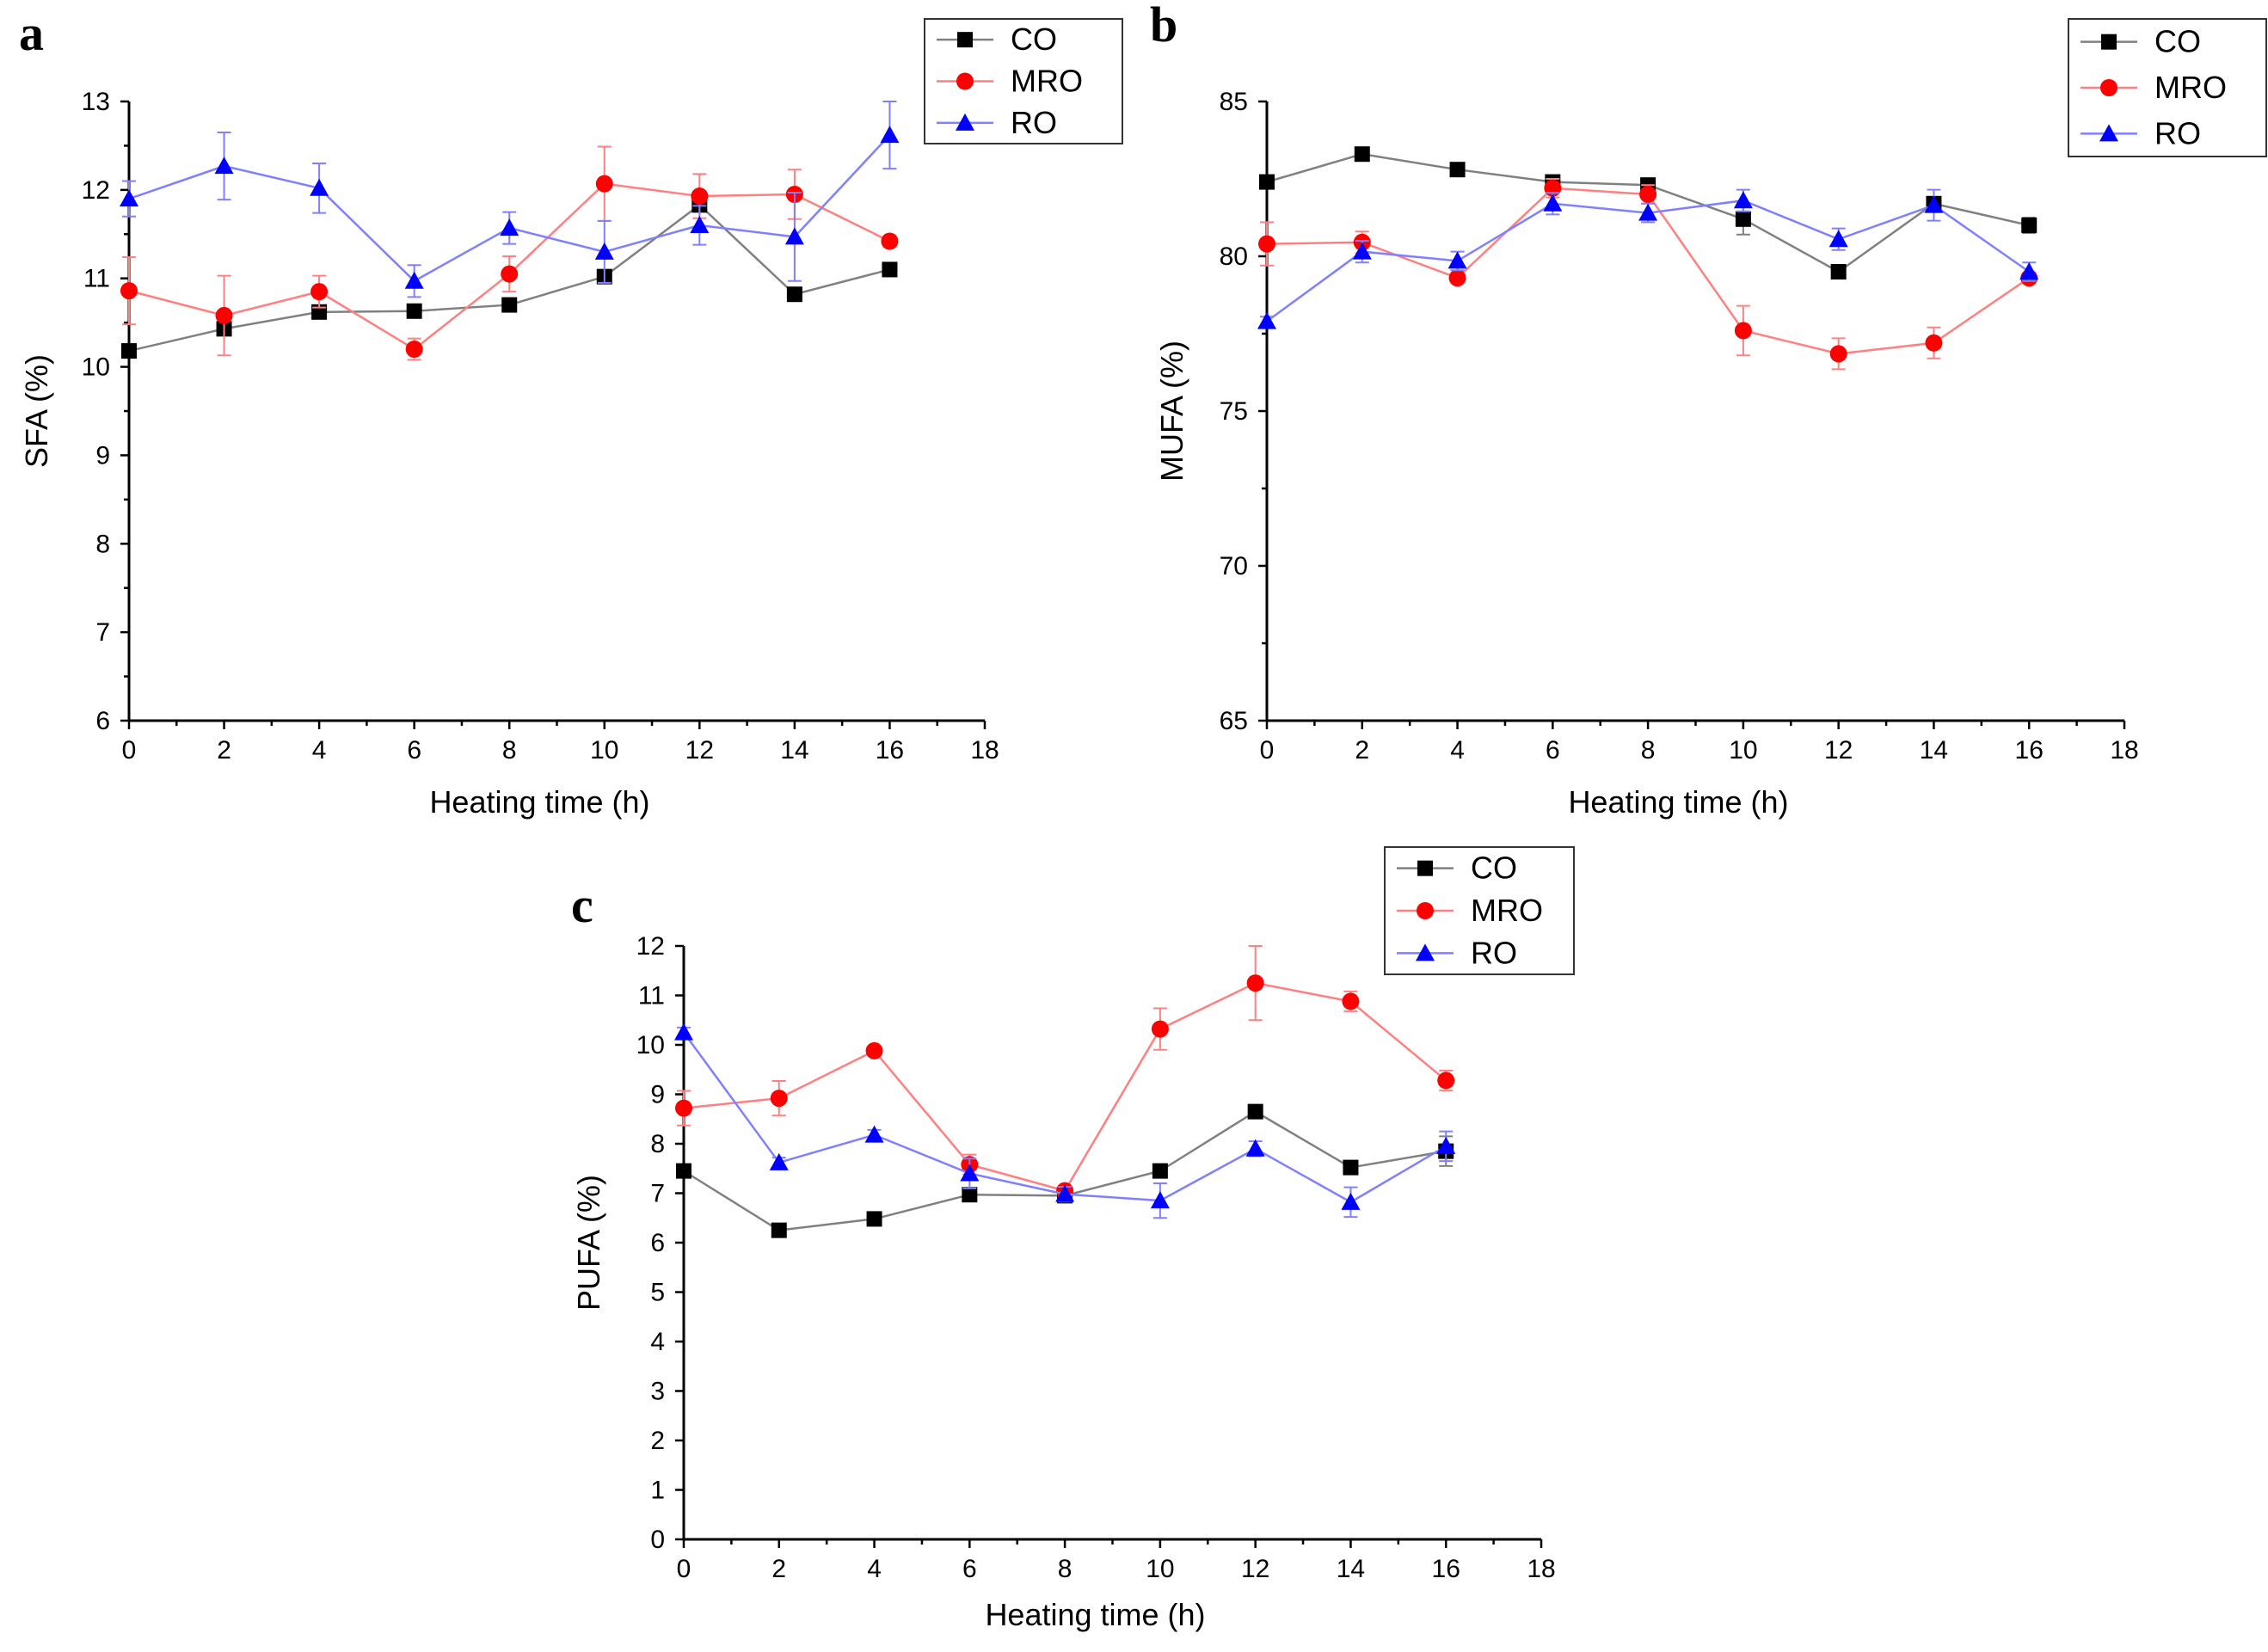 The height and width of the screenshot is (1652, 2268). What do you see at coordinates (2124, 750) in the screenshot?
I see `x-tick-label-b: 18` at bounding box center [2124, 750].